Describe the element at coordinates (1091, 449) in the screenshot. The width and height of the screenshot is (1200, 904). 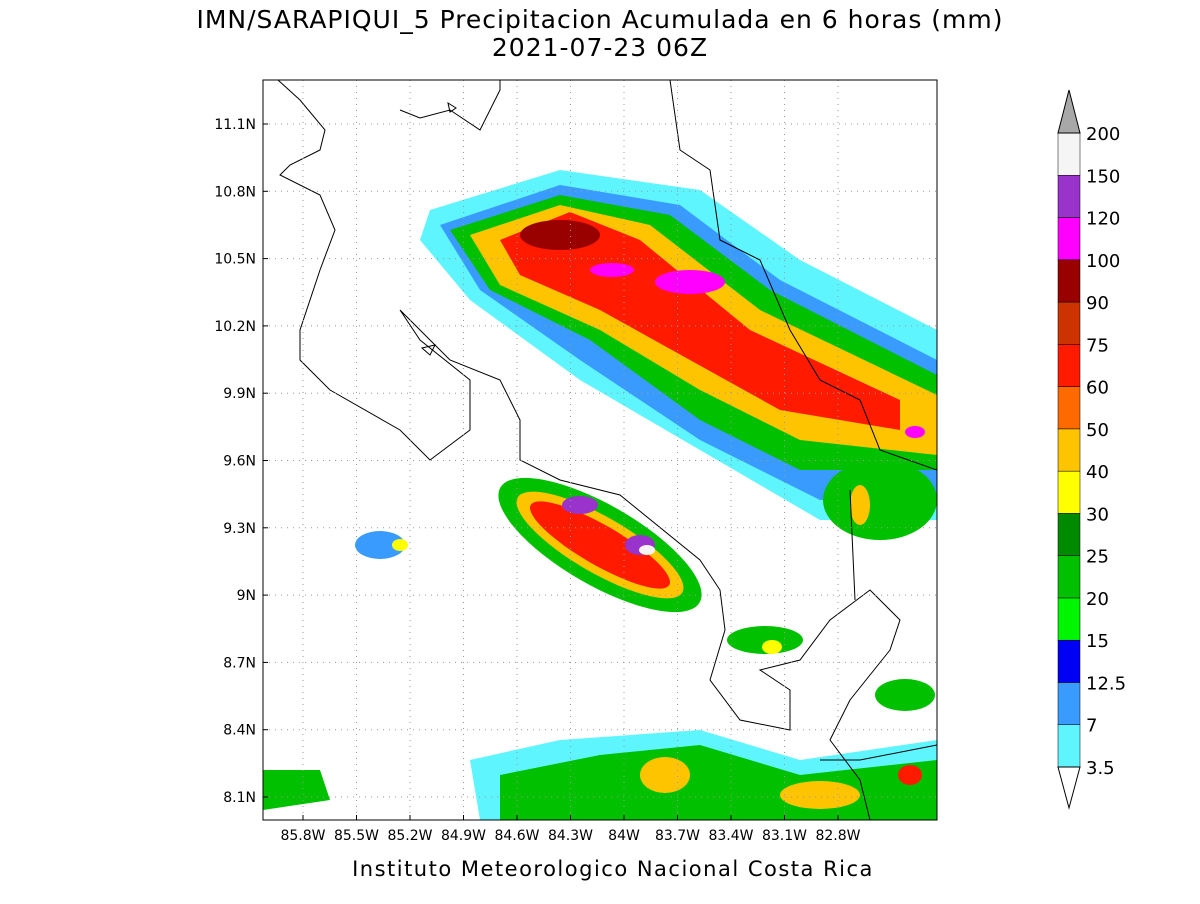
I see `colorbar: 3.5 7 12.5 15 20 25 30 40 50 60 75 90 100 120 150 200` at that location.